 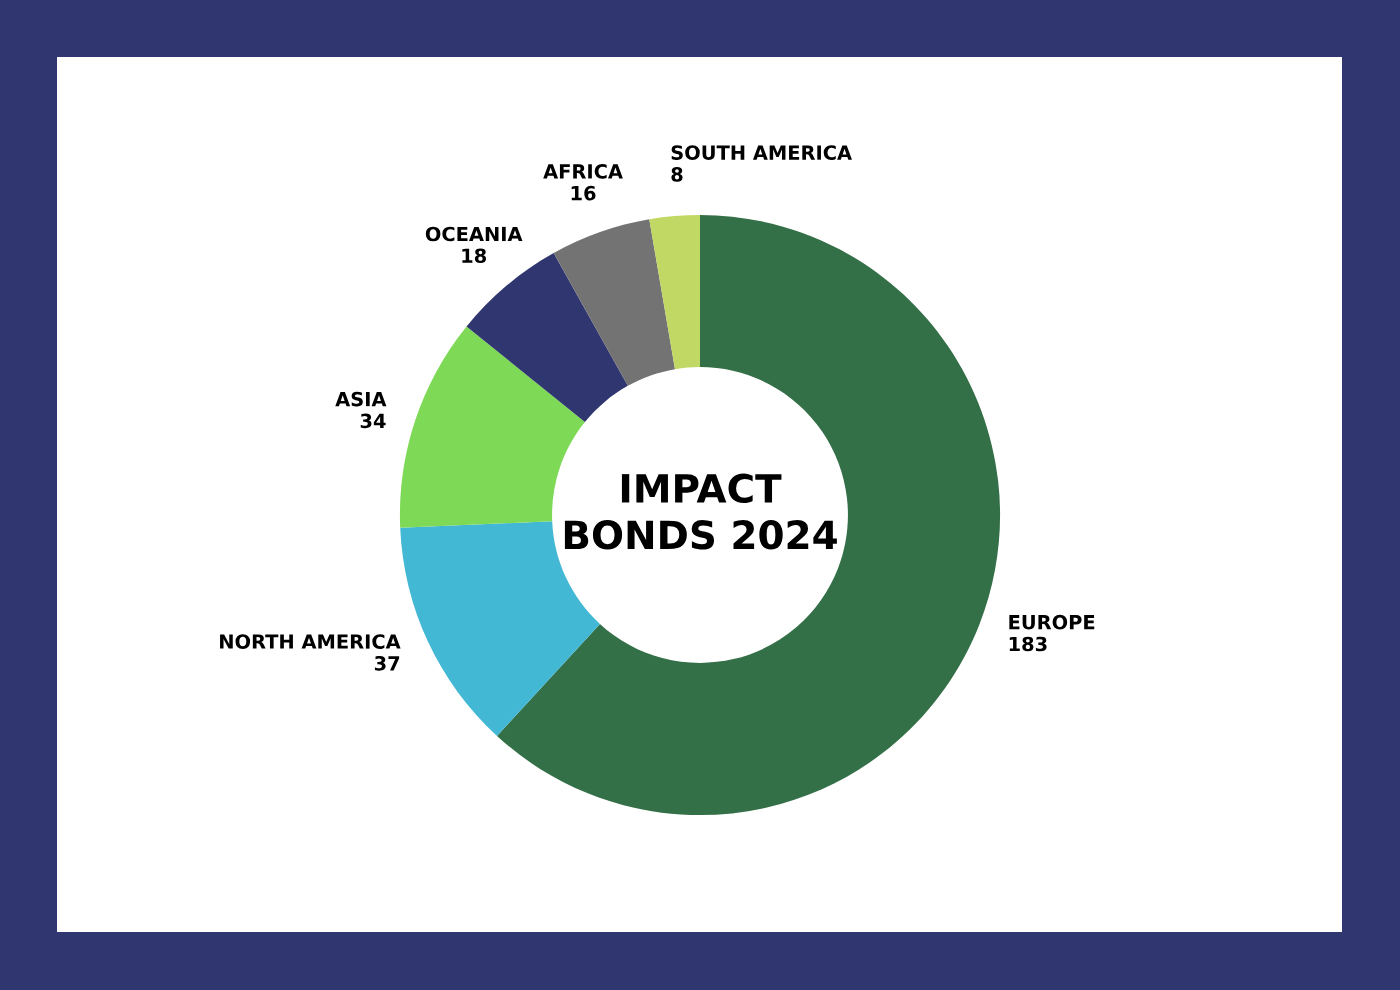 I want to click on data-label: 8, so click(x=677, y=174).